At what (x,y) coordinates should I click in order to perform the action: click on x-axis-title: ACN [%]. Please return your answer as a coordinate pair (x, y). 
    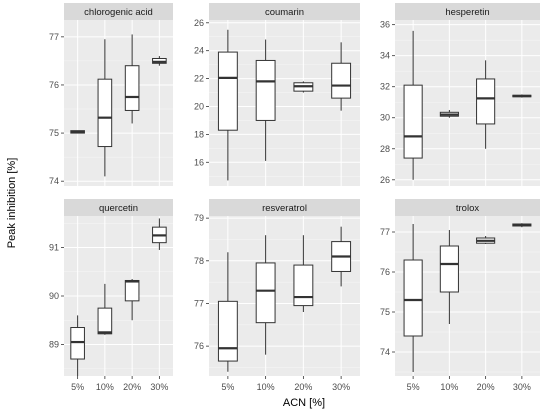
    Looking at the image, I should click on (304, 403).